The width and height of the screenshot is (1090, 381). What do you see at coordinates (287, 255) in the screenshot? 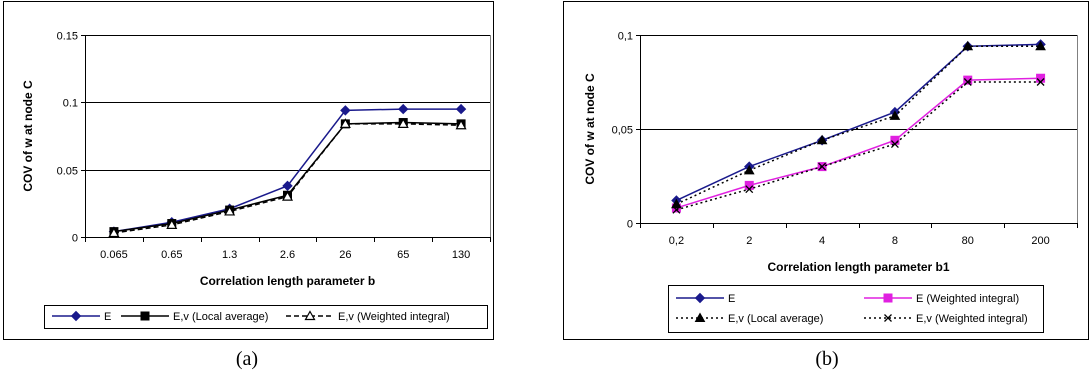
I see `x-tick-label: 2.6` at bounding box center [287, 255].